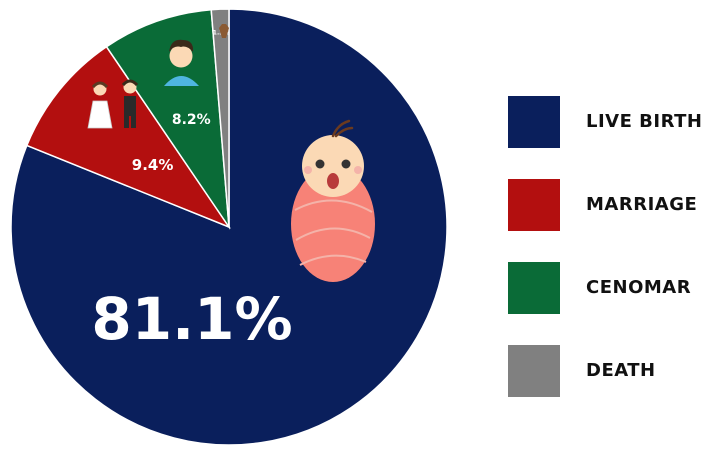 This screenshot has width=725, height=450. I want to click on baby-icon, so click(333, 200).